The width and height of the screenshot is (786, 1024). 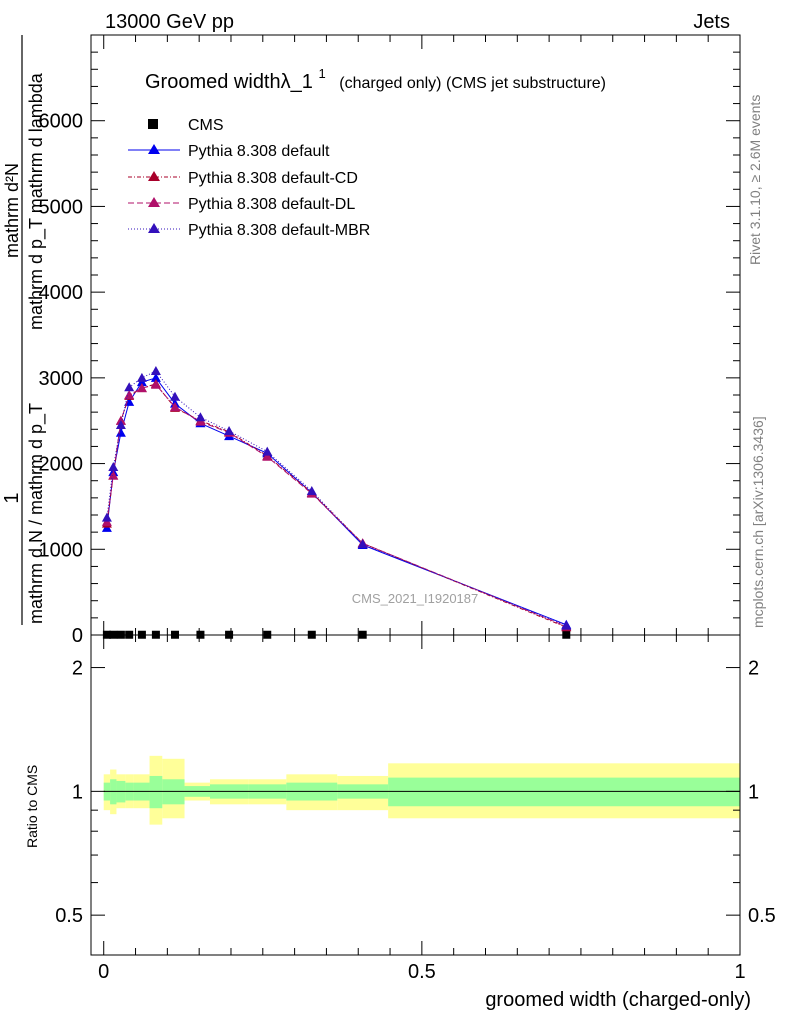 I want to click on legend-label-dl: Pythia 8.308 default-DL, so click(x=271, y=204).